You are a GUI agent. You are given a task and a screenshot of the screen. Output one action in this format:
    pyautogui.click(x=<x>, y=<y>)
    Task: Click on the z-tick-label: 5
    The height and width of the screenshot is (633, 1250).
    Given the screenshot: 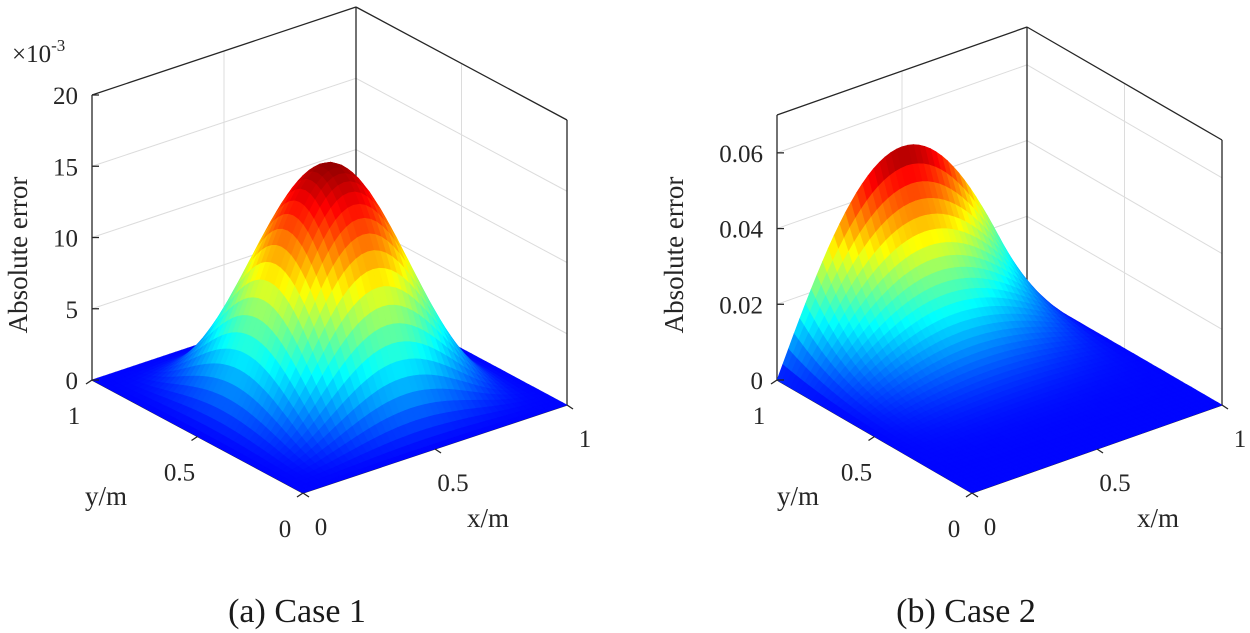 What is the action you would take?
    pyautogui.click(x=72, y=310)
    